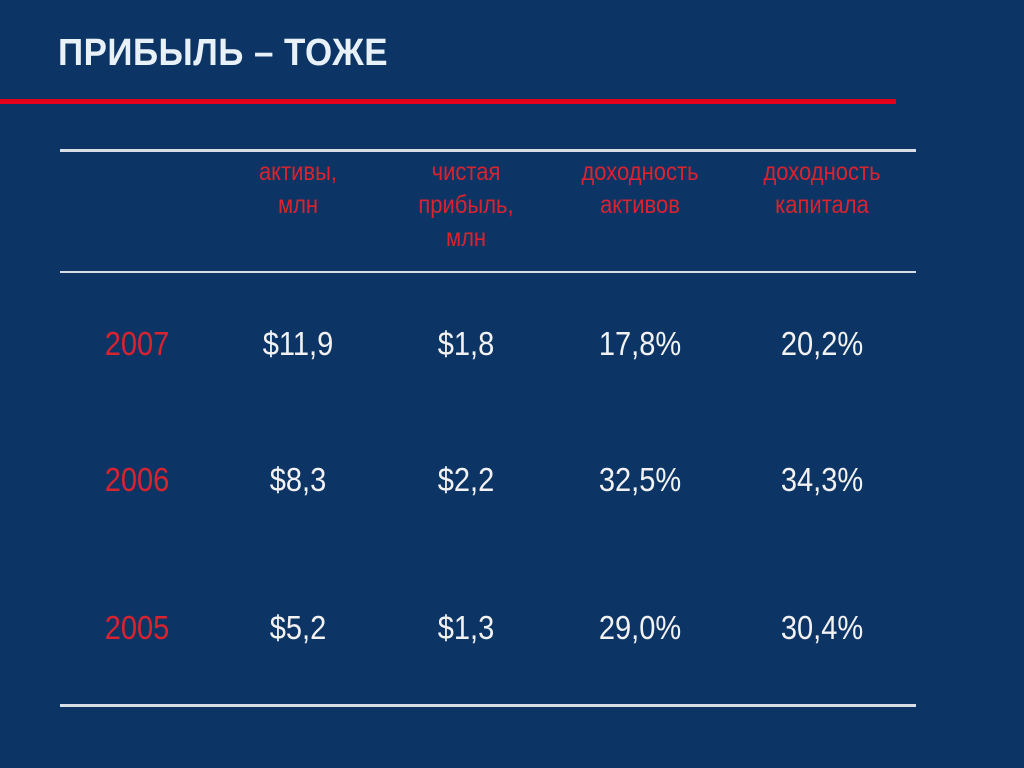 The image size is (1024, 768). I want to click on header-return-on-equity: доходность капитала, so click(821, 189).